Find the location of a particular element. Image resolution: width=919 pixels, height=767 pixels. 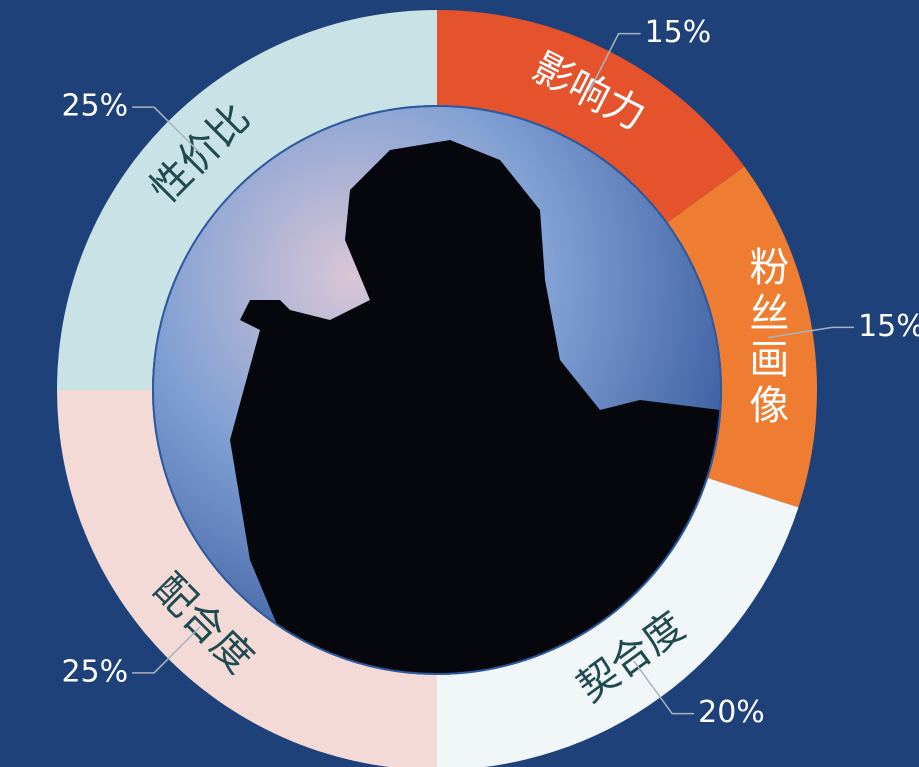

value-label: 20% is located at coordinates (731, 712).